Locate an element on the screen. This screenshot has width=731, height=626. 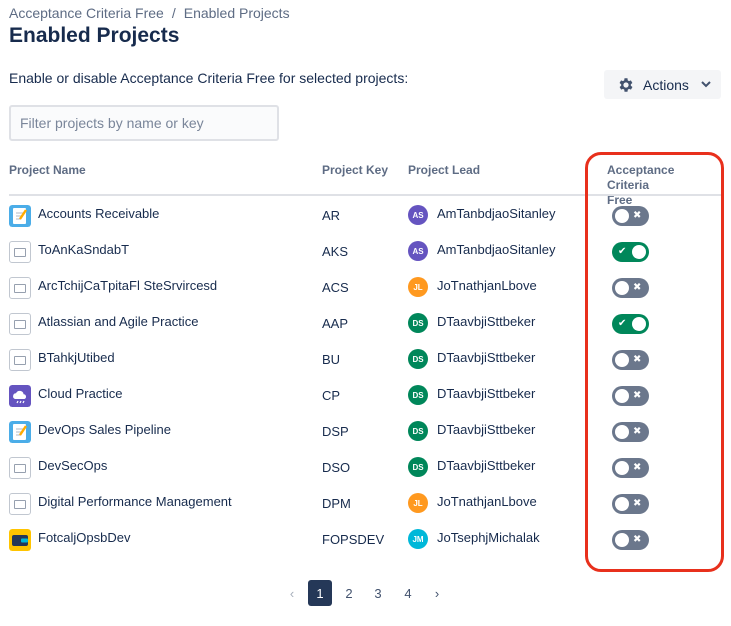
project-name-link: Cloud Practice is located at coordinates (80, 393).